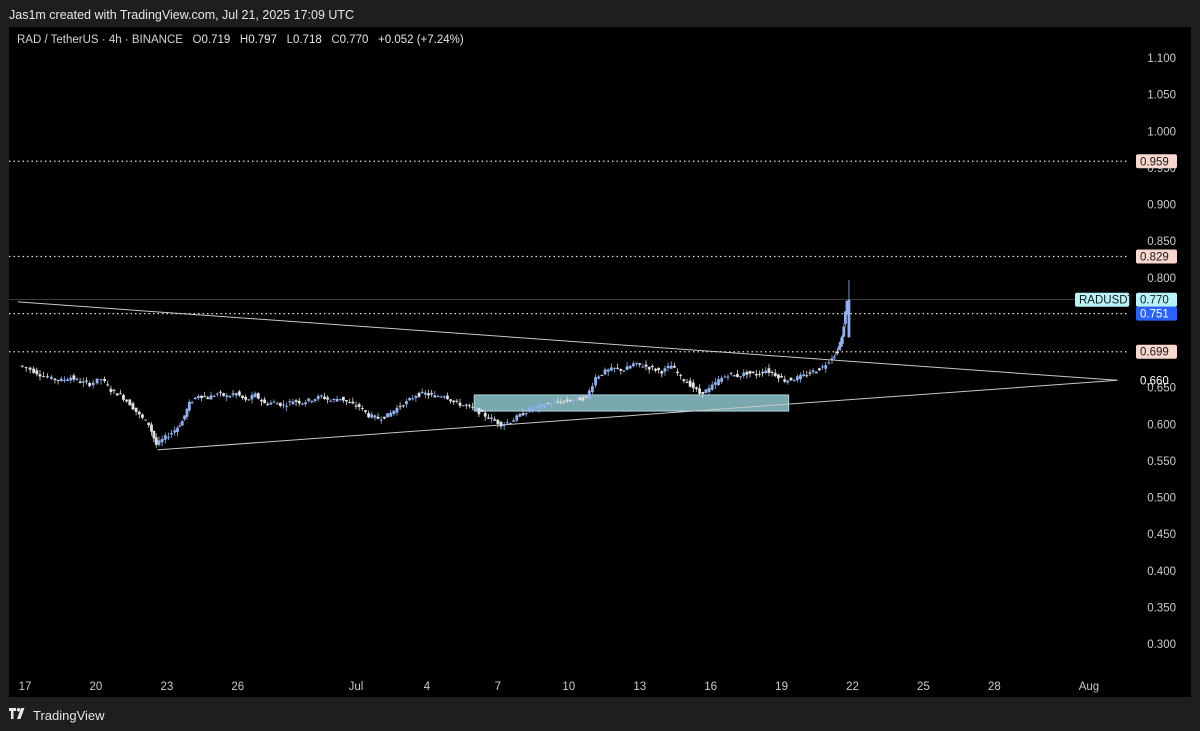 The width and height of the screenshot is (1200, 731). What do you see at coordinates (1156, 313) in the screenshot?
I see `countdown-tag-bg` at bounding box center [1156, 313].